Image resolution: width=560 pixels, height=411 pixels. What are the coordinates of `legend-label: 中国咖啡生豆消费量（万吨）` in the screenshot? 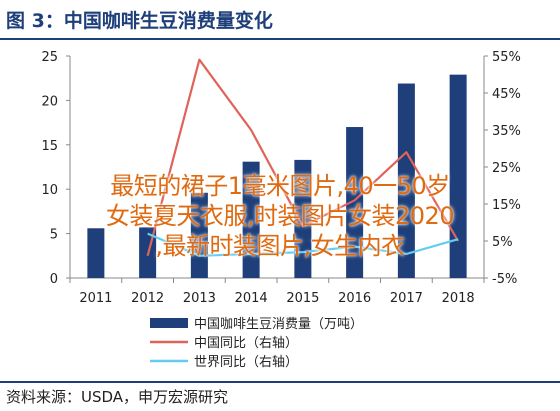 It's located at (278, 324).